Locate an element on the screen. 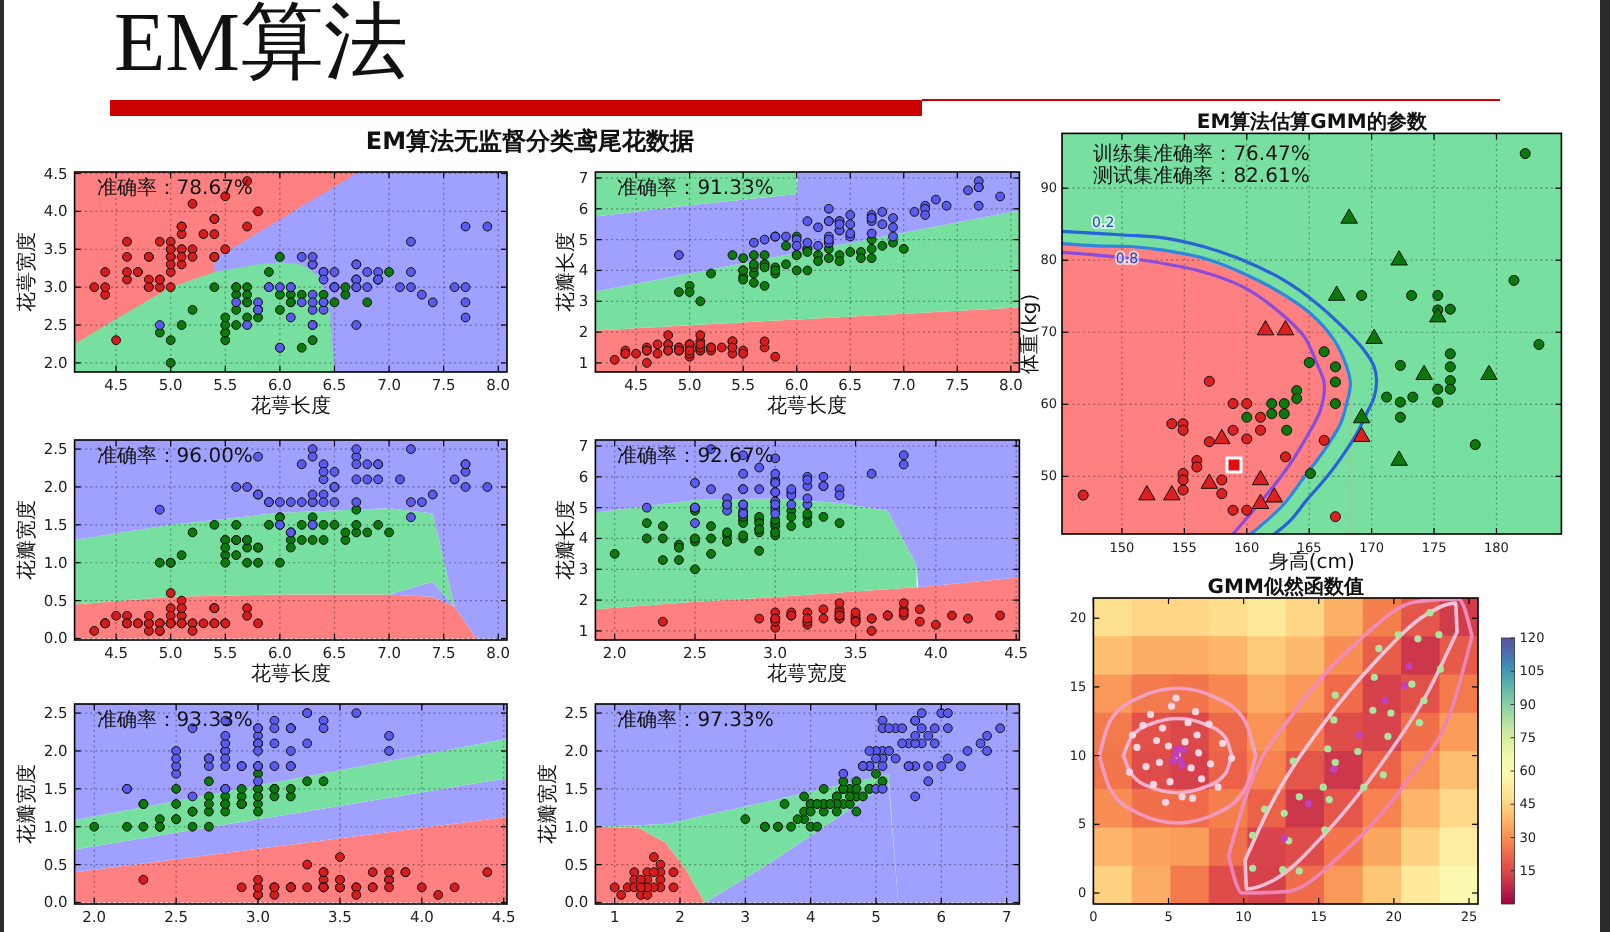 The height and width of the screenshot is (932, 1610). text: EM算法无监督分类鸢尾花数据 is located at coordinates (530, 141).